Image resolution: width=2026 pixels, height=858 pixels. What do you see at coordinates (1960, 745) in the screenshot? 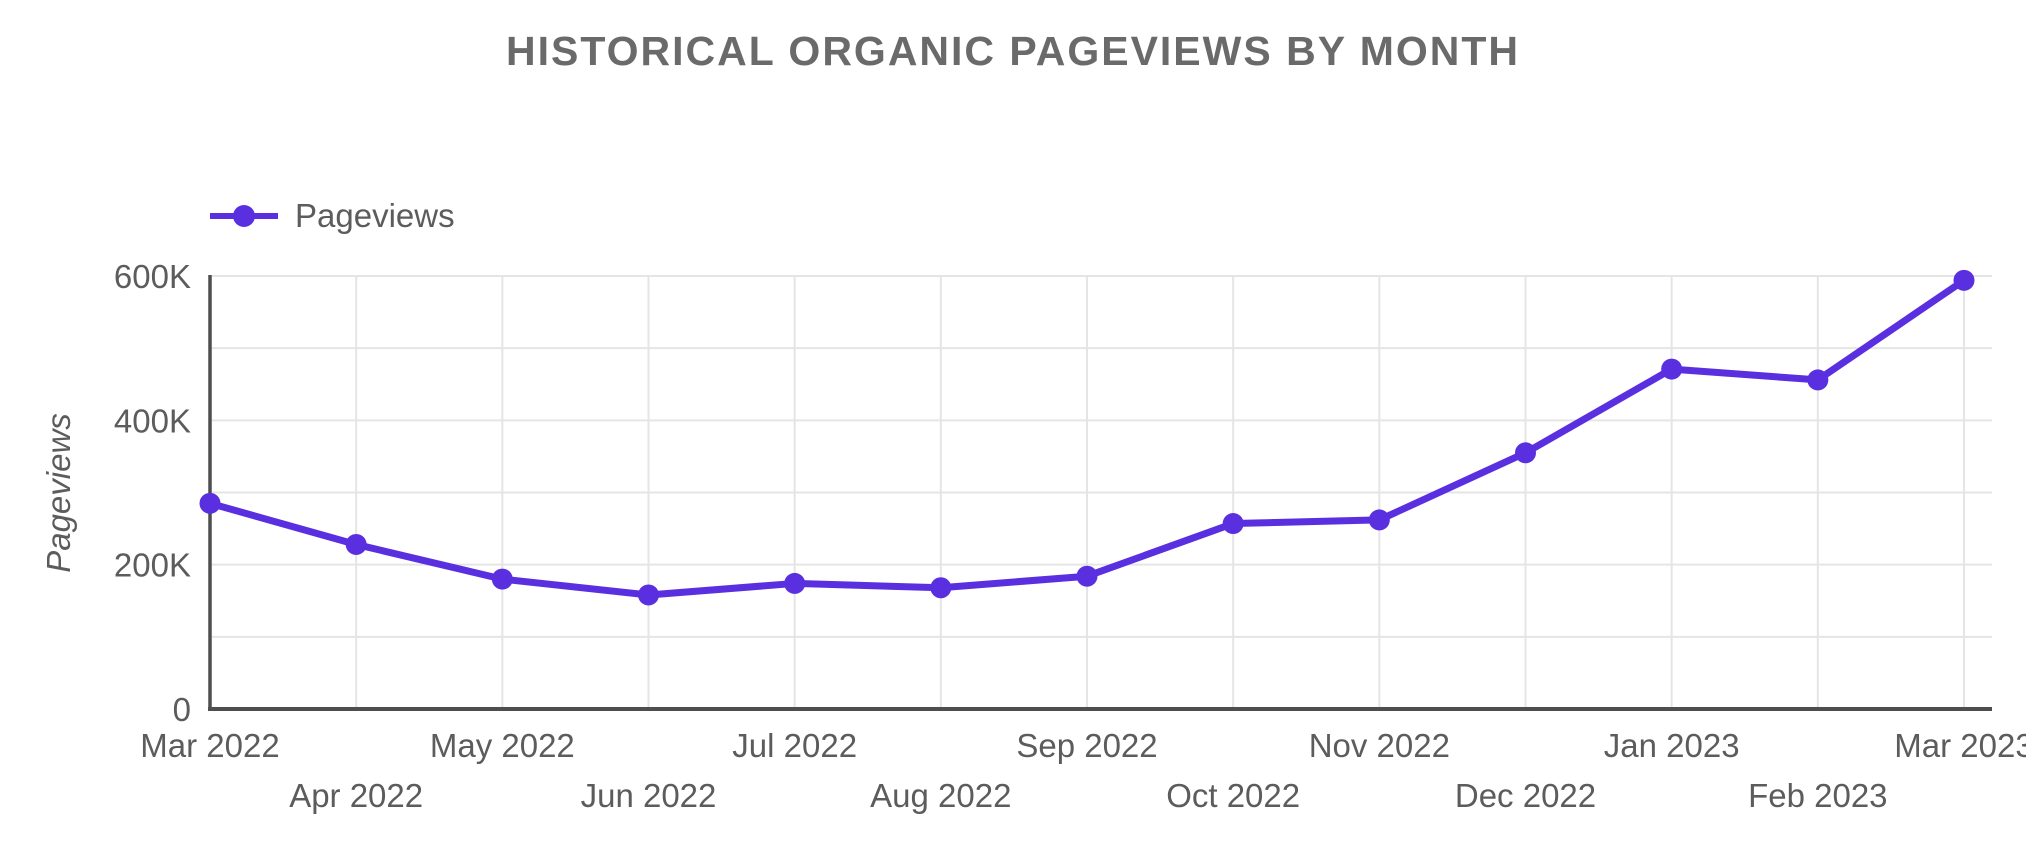
I see `x-tick-label: Mar 2023` at bounding box center [1960, 745].